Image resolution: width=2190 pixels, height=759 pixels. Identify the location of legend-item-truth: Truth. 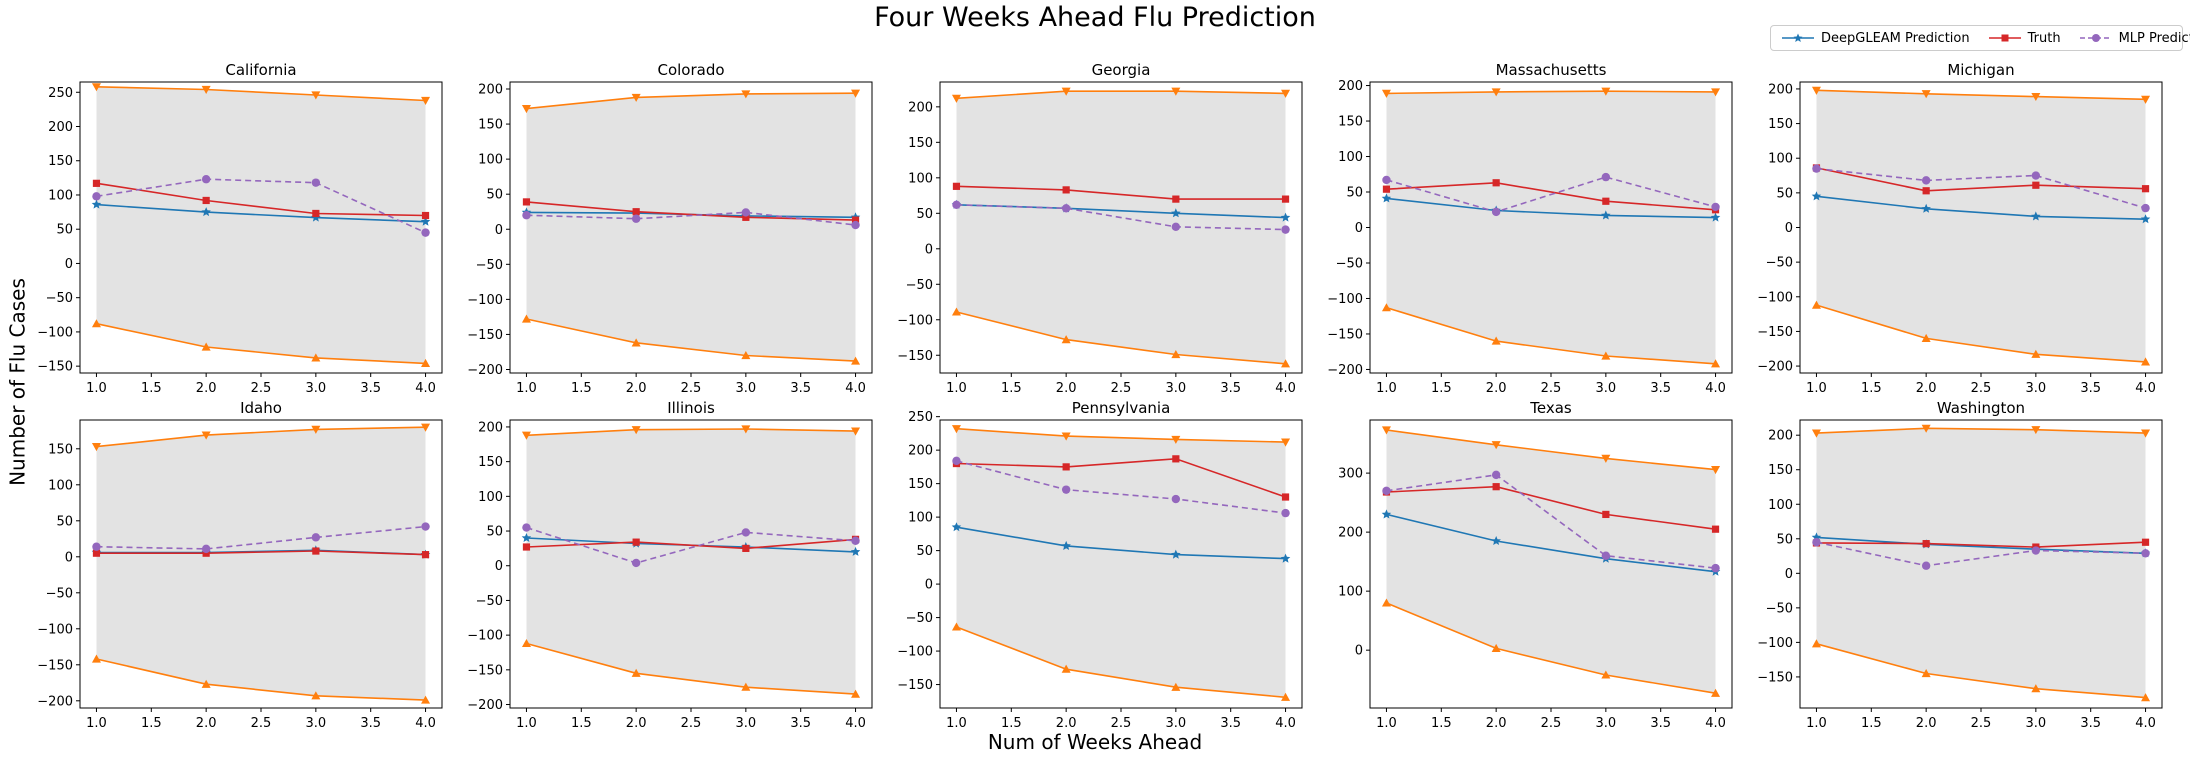
(2024, 38).